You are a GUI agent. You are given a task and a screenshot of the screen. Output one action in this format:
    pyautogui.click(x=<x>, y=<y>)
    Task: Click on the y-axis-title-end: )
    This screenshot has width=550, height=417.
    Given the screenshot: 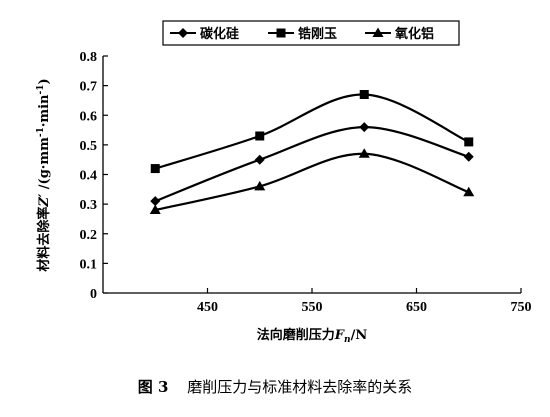 What is the action you would take?
    pyautogui.click(x=44, y=81)
    